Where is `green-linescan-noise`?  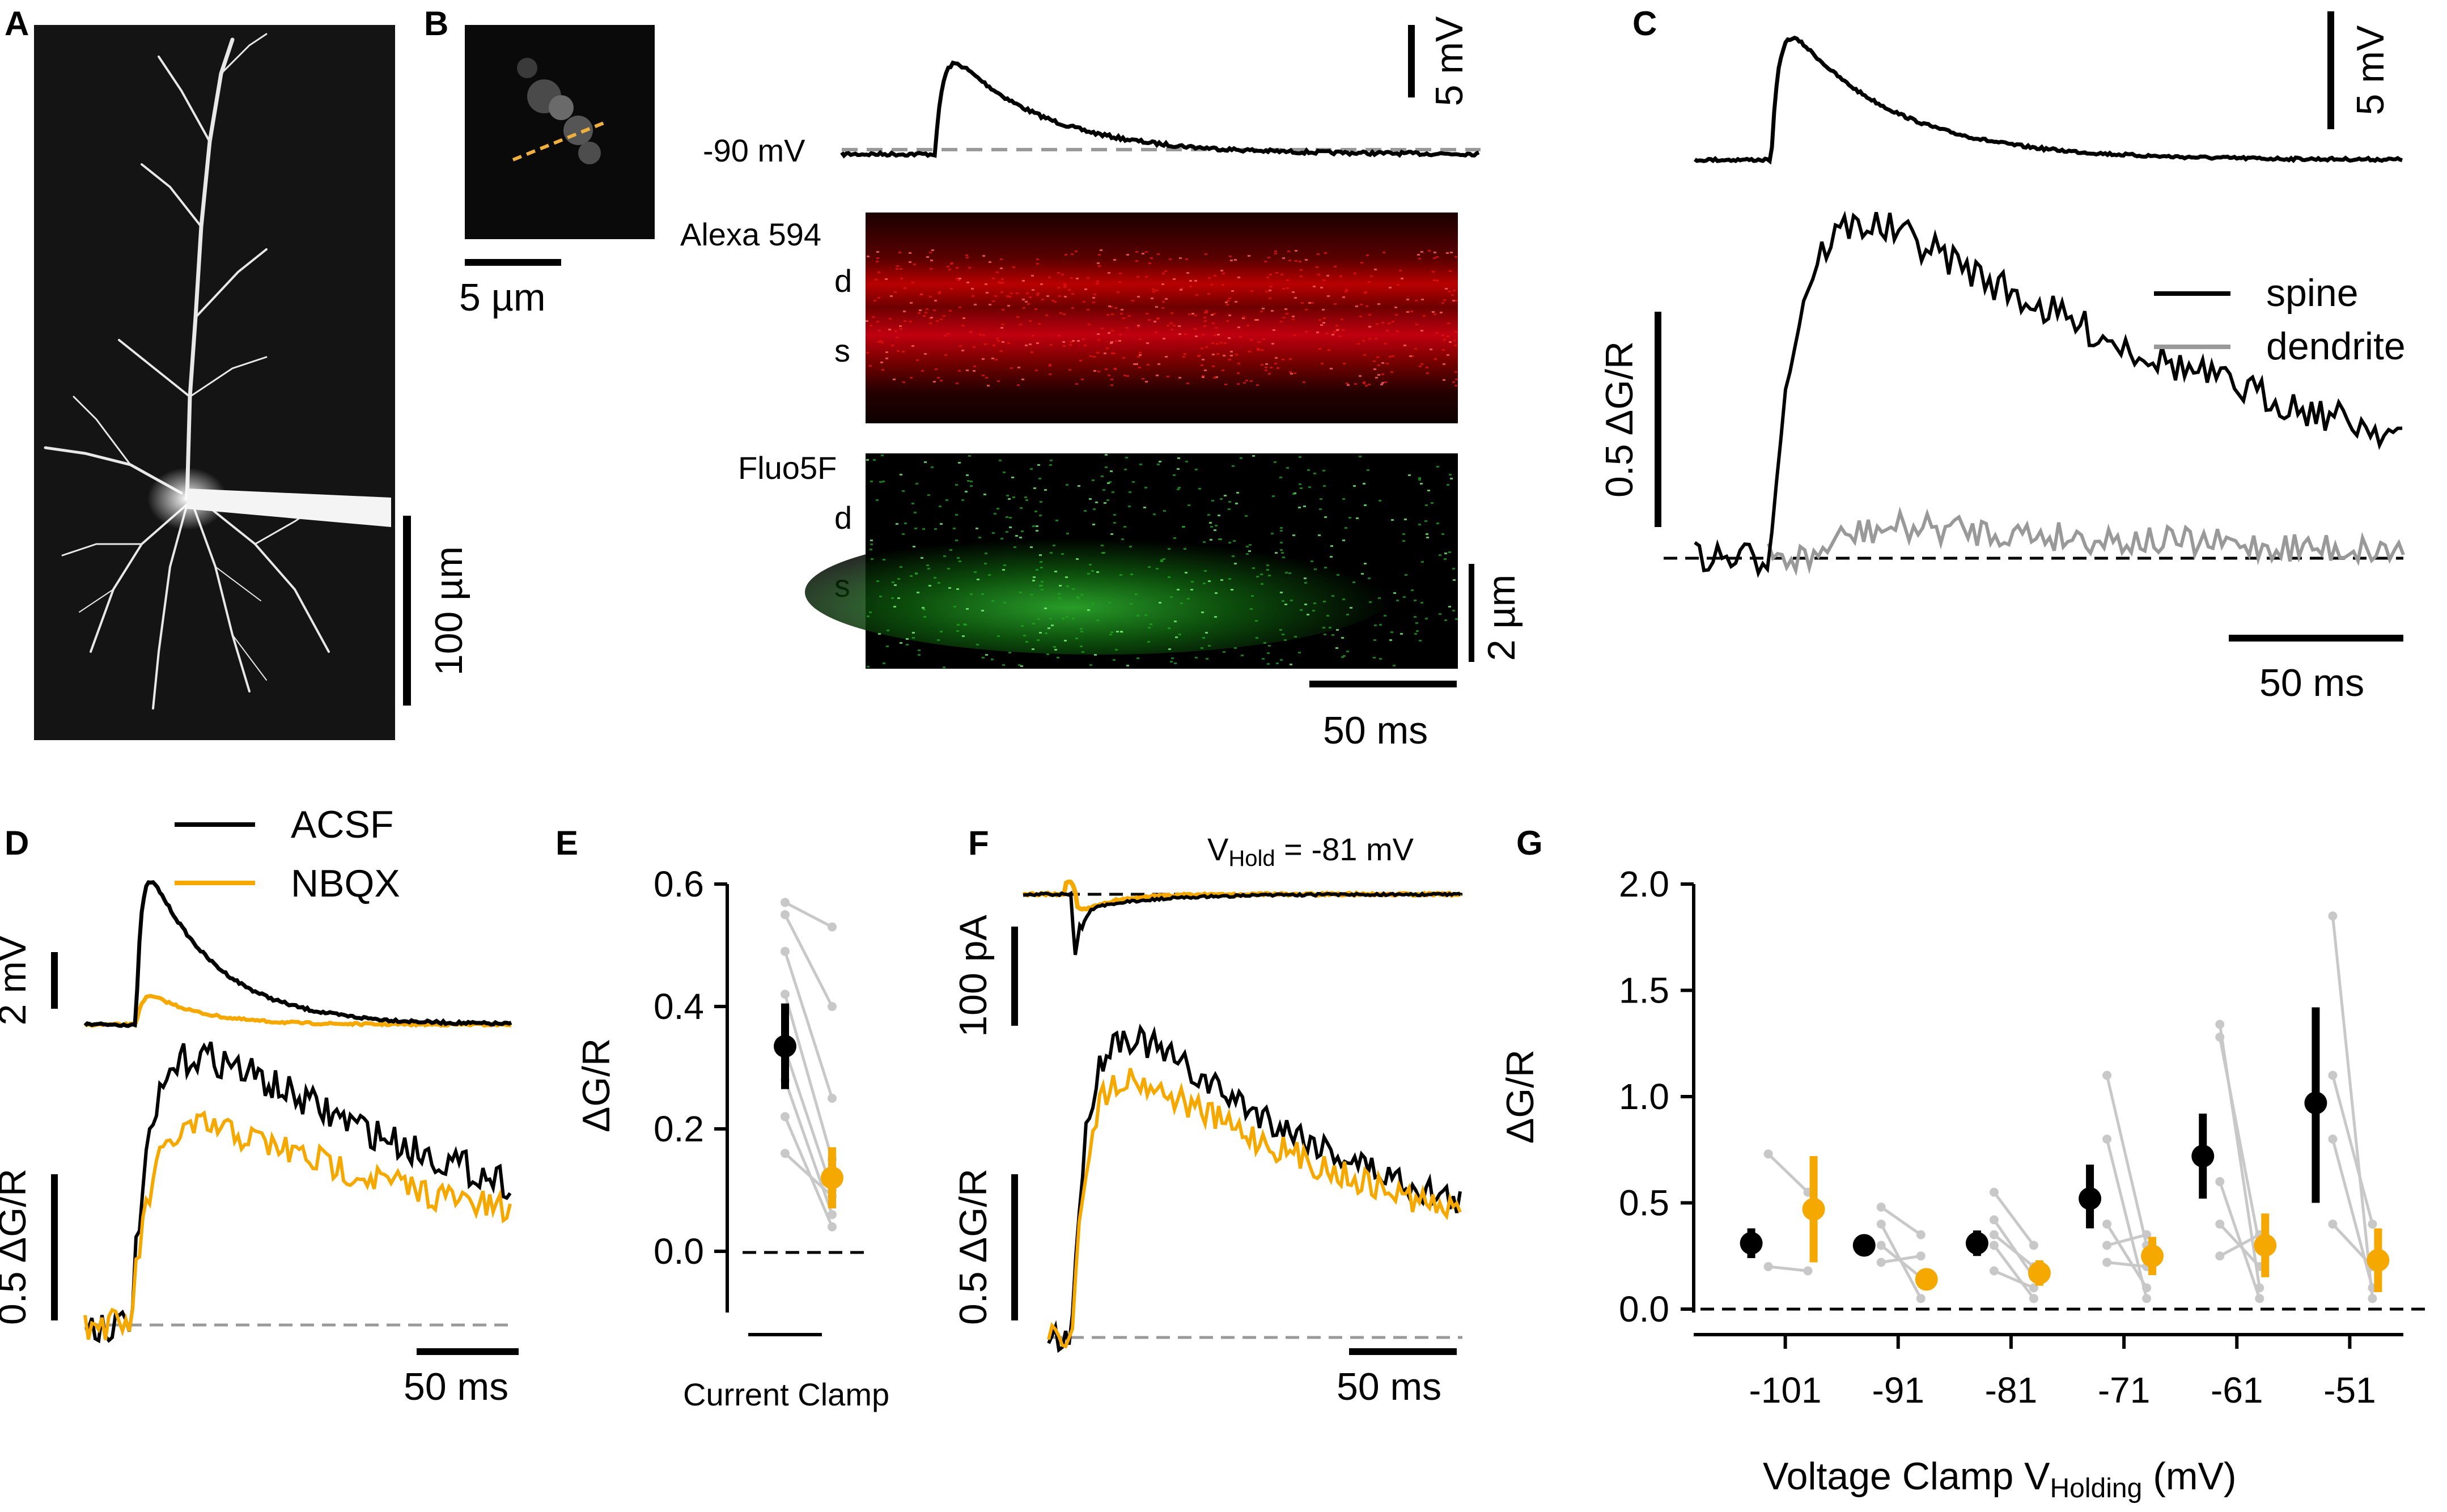
green-linescan-noise is located at coordinates (1162, 561).